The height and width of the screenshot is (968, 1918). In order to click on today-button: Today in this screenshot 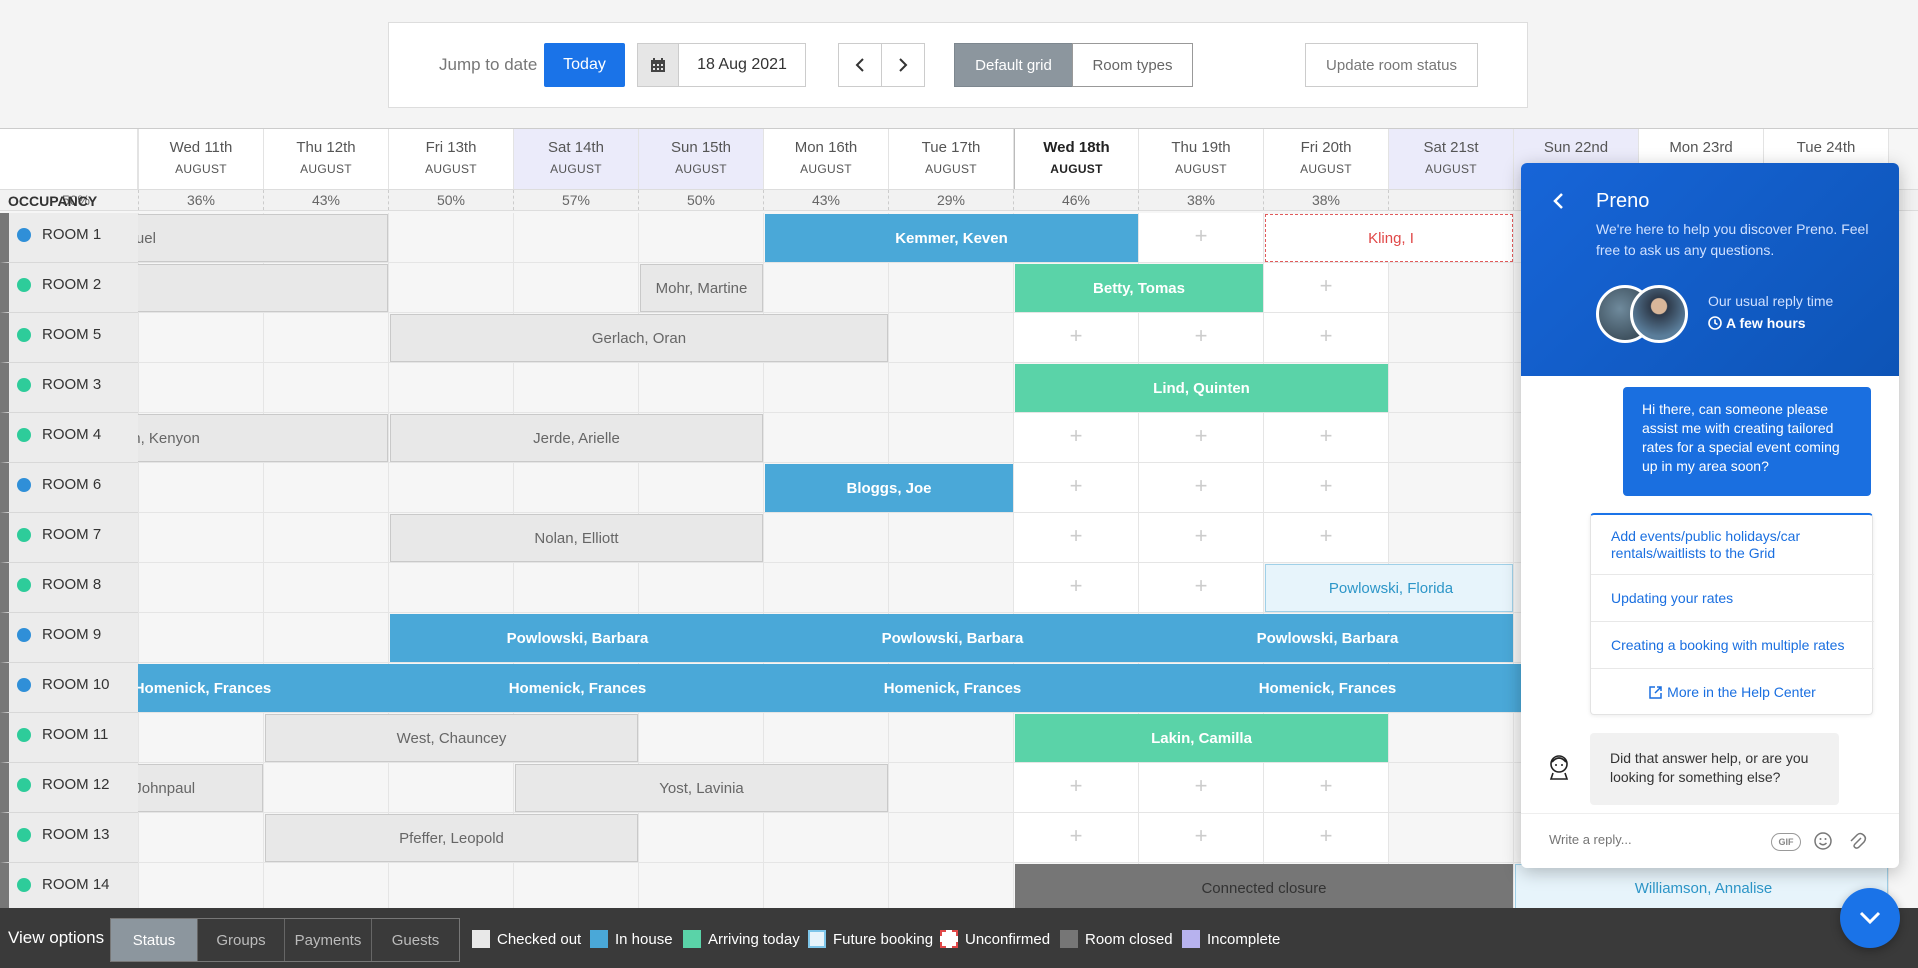, I will do `click(584, 65)`.